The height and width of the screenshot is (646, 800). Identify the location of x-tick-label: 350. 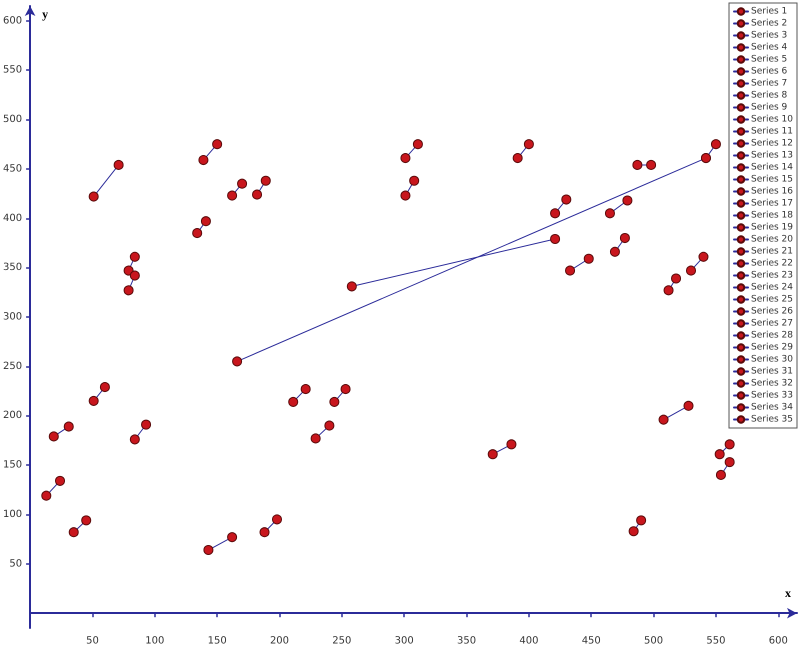
(466, 641).